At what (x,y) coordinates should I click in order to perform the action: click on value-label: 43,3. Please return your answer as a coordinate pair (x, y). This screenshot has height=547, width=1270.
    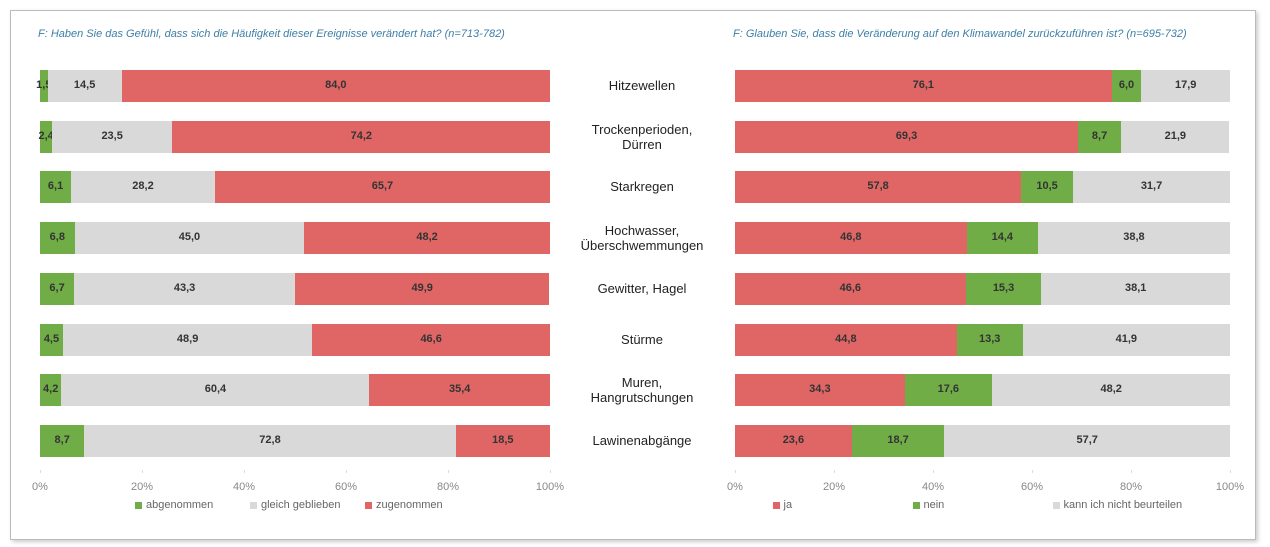
    Looking at the image, I should click on (184, 287).